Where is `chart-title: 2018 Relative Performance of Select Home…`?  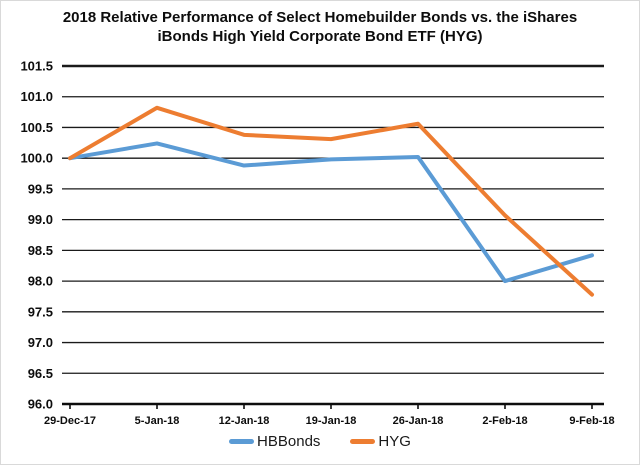
chart-title: 2018 Relative Performance of Select Home… is located at coordinates (320, 27).